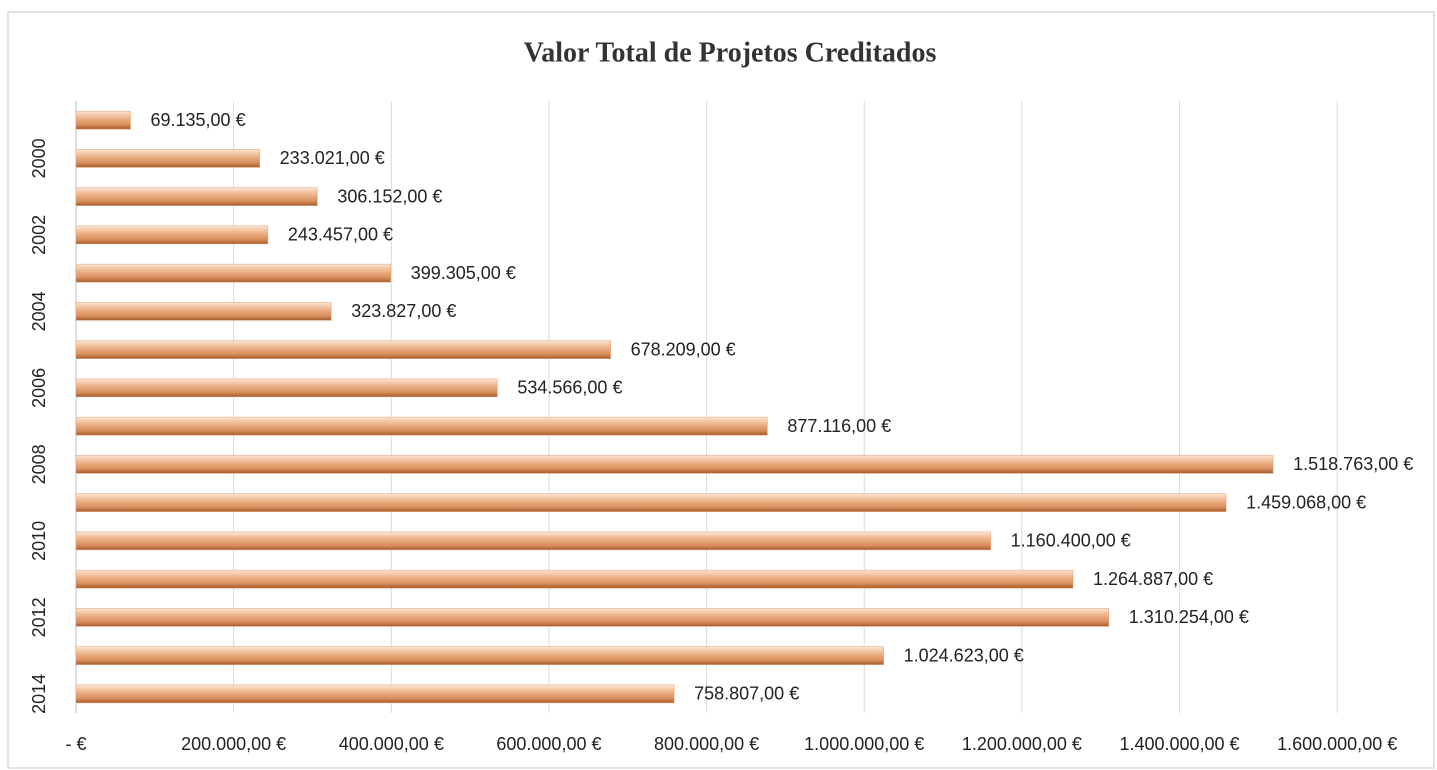  I want to click on data-label: 877.116,00 €, so click(839, 426).